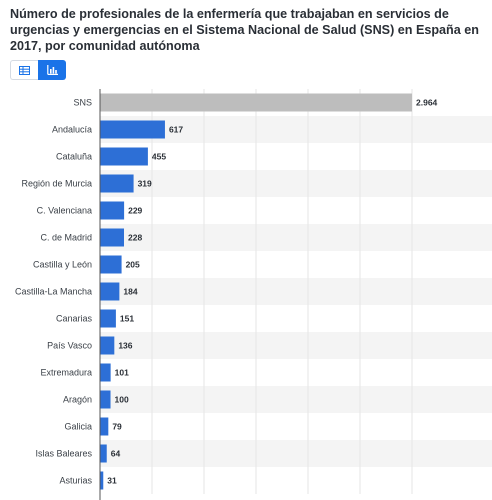 The width and height of the screenshot is (492, 500). Describe the element at coordinates (82, 103) in the screenshot. I see `category-label: SNS` at that location.